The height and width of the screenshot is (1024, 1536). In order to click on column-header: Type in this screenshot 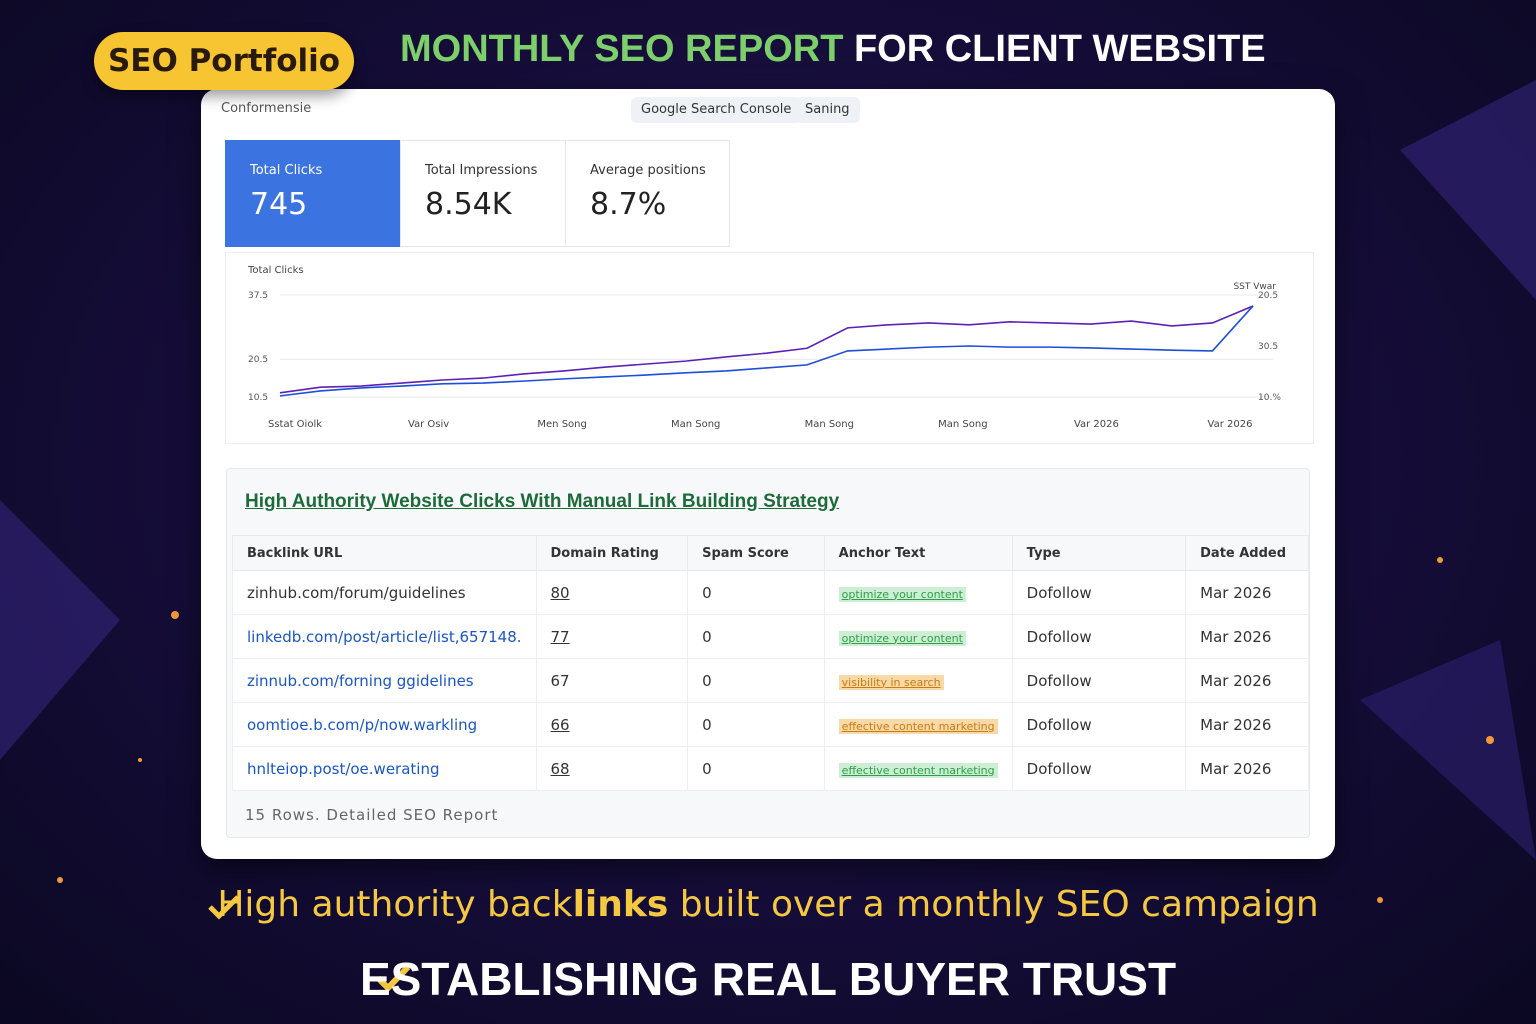, I will do `click(1099, 553)`.